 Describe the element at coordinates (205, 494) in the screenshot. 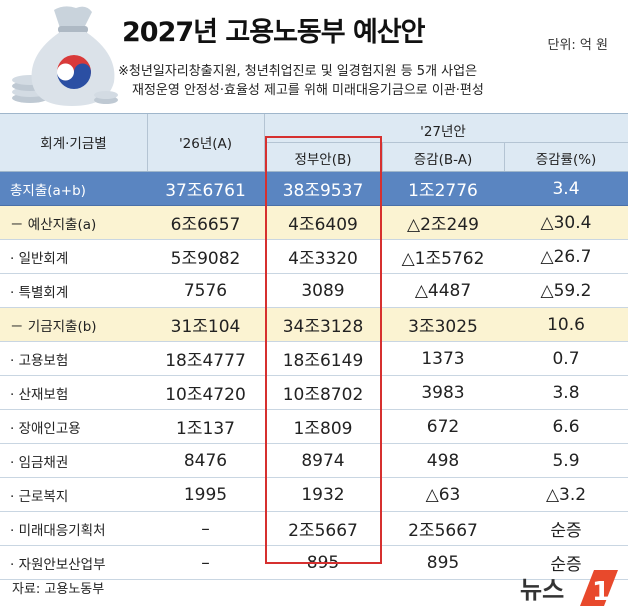

I see `value-2026: 1995` at that location.